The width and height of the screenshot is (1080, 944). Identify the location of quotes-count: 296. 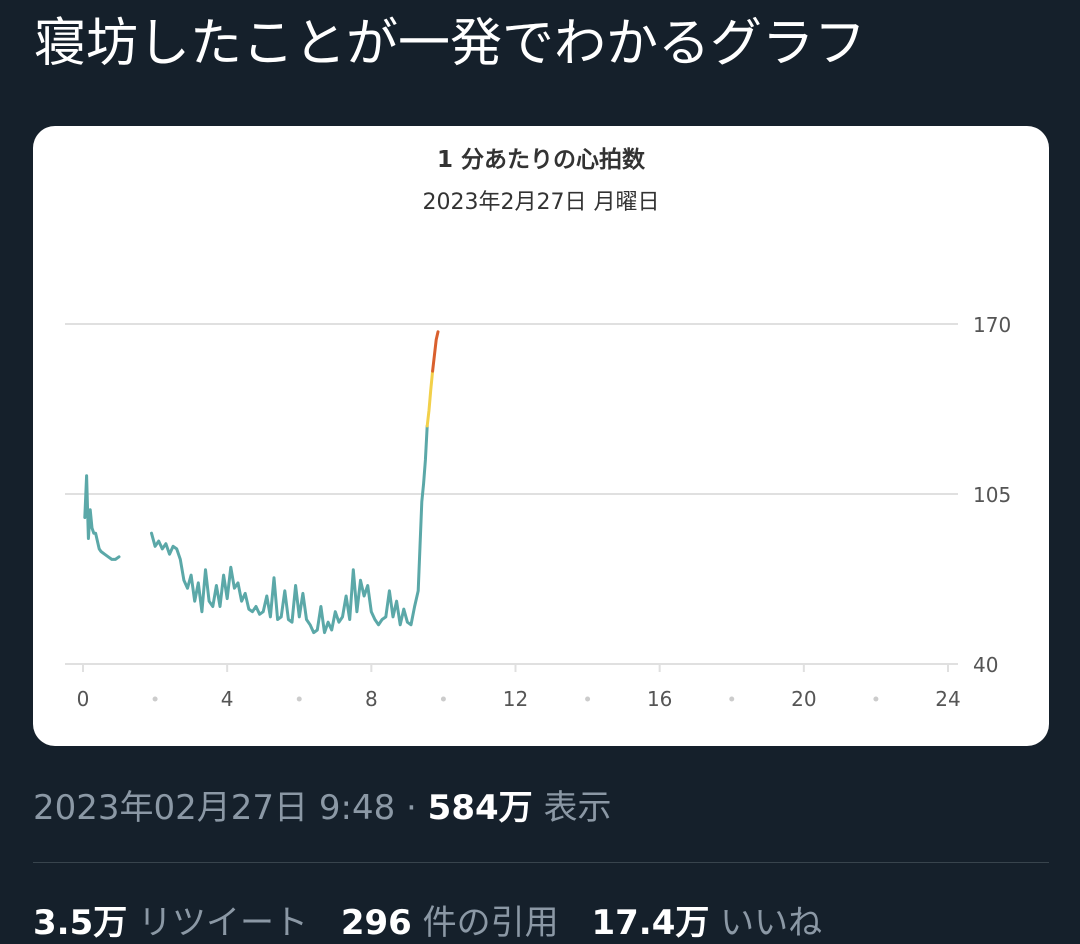
(376, 923).